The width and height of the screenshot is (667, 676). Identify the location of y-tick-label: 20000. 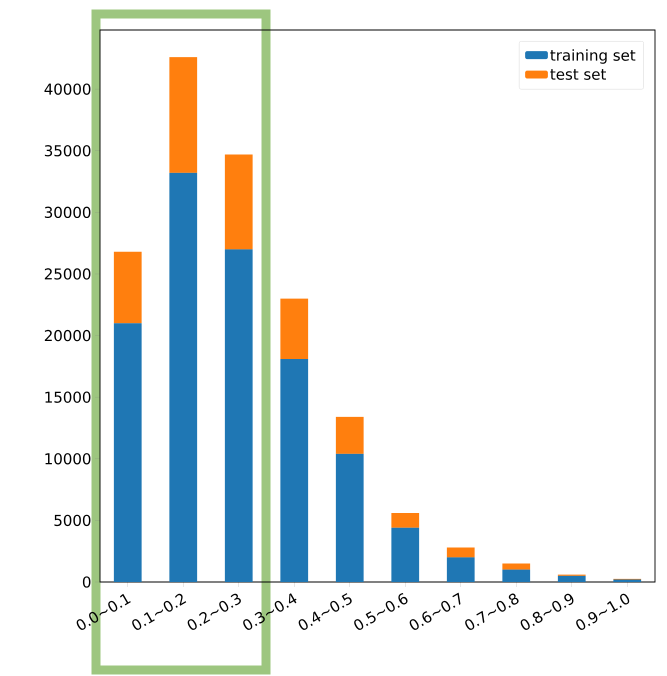
(67, 336).